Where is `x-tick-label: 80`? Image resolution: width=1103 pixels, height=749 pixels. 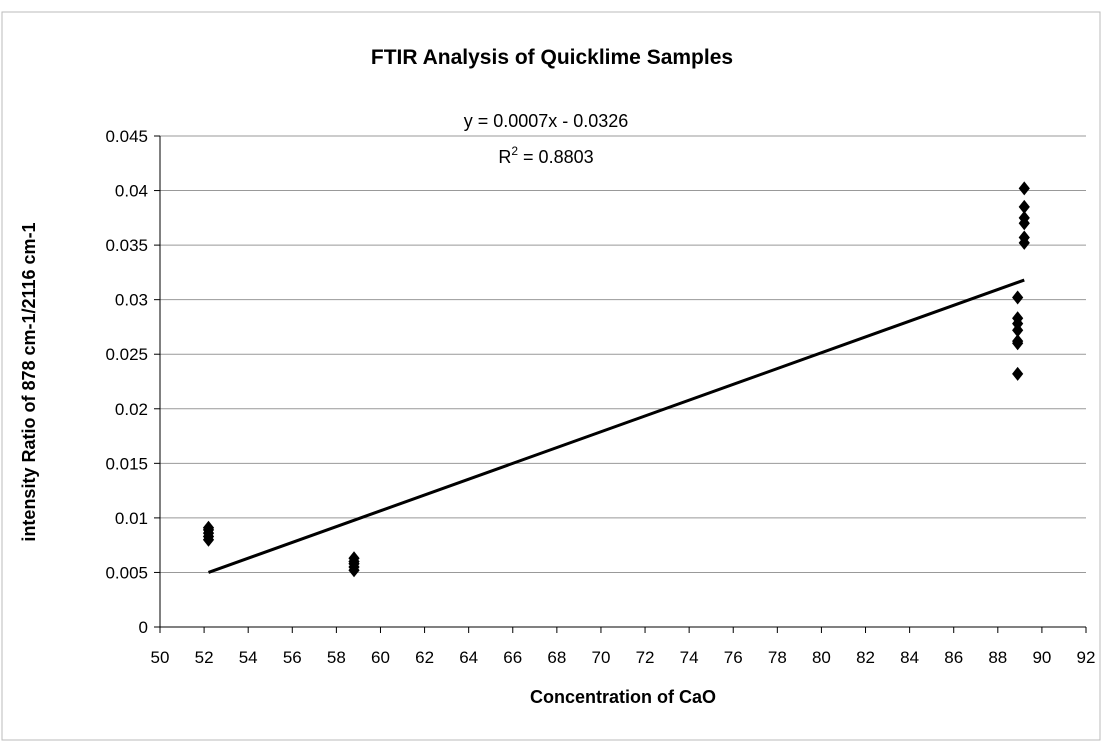 x-tick-label: 80 is located at coordinates (821, 657).